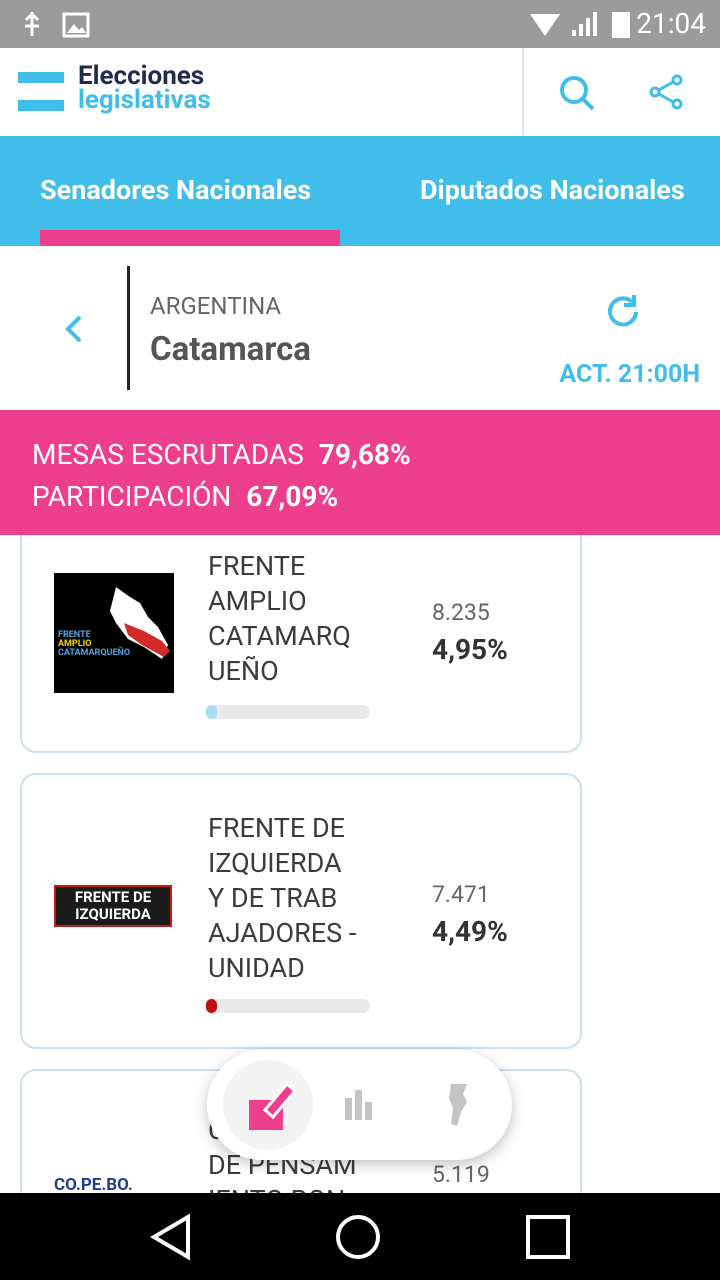  I want to click on stat-value: 67,09%, so click(292, 496).